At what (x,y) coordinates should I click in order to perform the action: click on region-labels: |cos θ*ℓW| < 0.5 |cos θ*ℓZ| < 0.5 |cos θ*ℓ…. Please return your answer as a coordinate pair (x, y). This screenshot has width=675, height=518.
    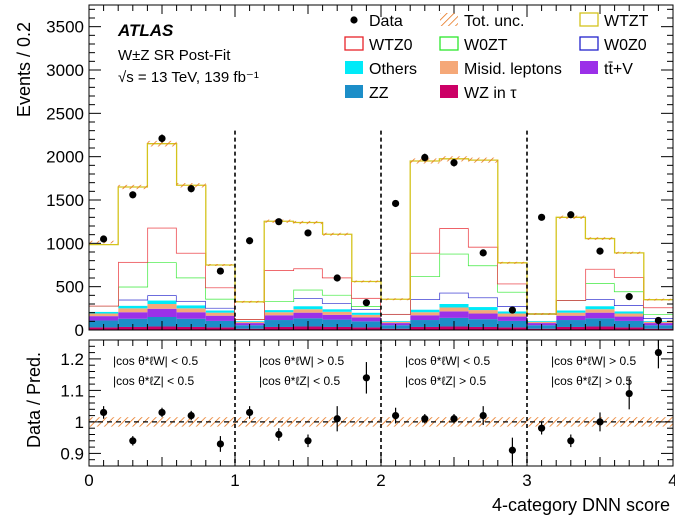
    Looking at the image, I should click on (374, 371).